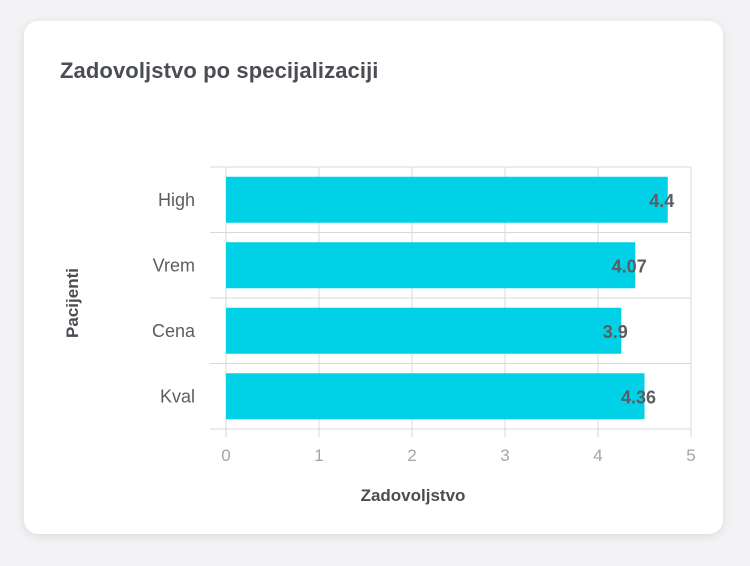 This screenshot has height=566, width=750. What do you see at coordinates (597, 455) in the screenshot?
I see `x-tick-label: 4` at bounding box center [597, 455].